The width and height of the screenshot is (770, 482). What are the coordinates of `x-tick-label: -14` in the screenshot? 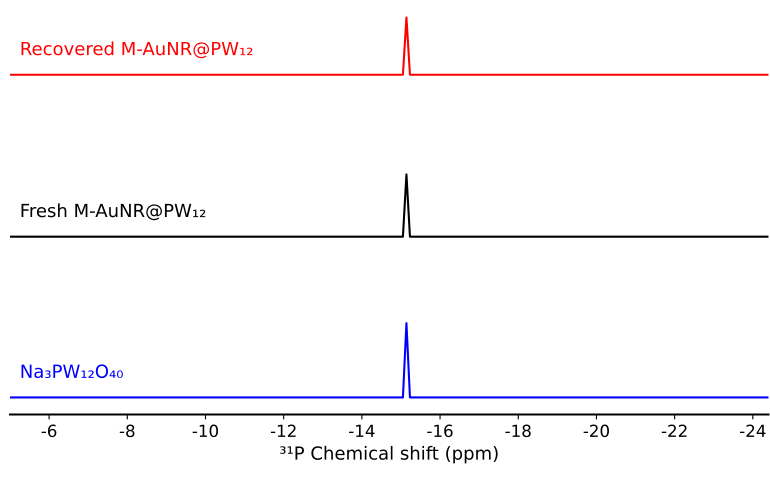 It's located at (362, 430).